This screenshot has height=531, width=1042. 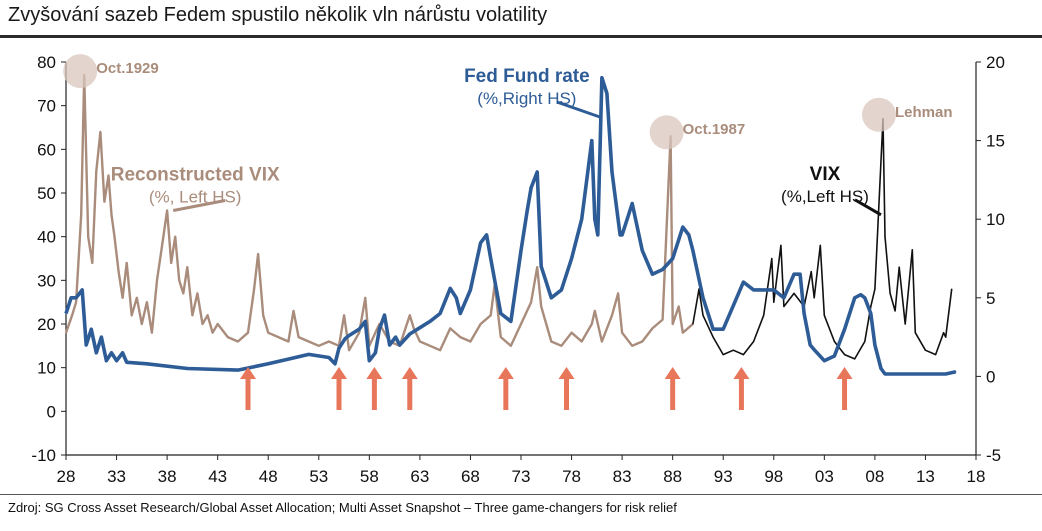 I want to click on x-tick-label: 93, so click(x=723, y=476).